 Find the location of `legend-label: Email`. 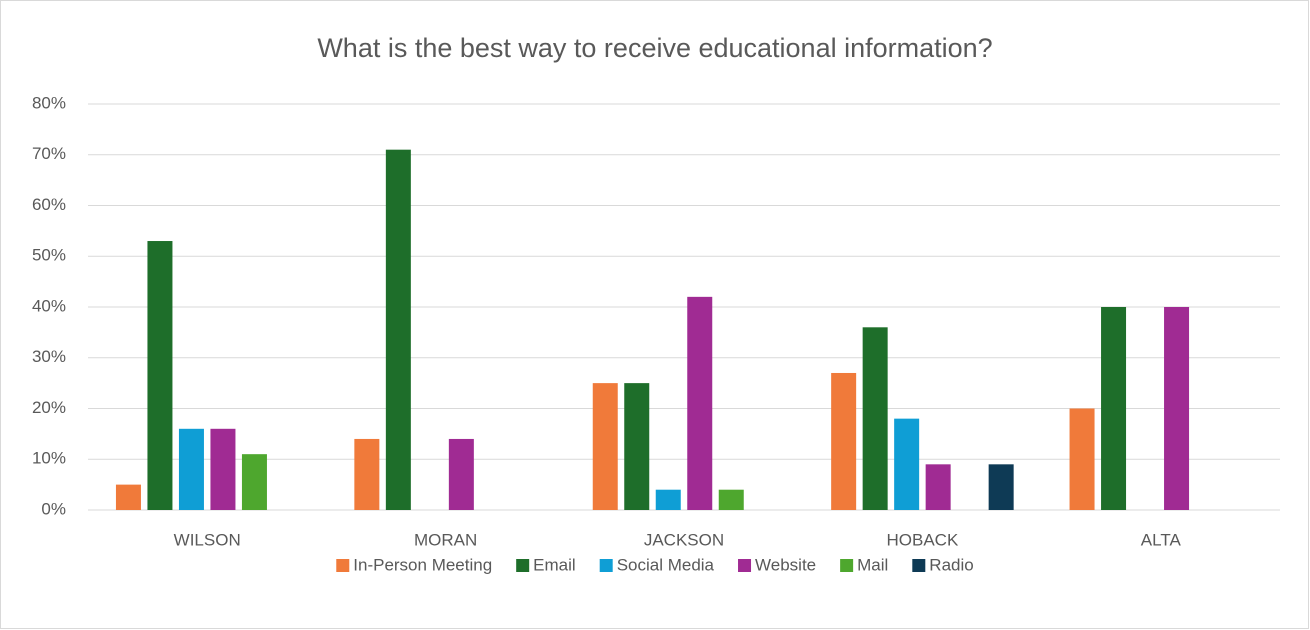

legend-label: Email is located at coordinates (554, 564).